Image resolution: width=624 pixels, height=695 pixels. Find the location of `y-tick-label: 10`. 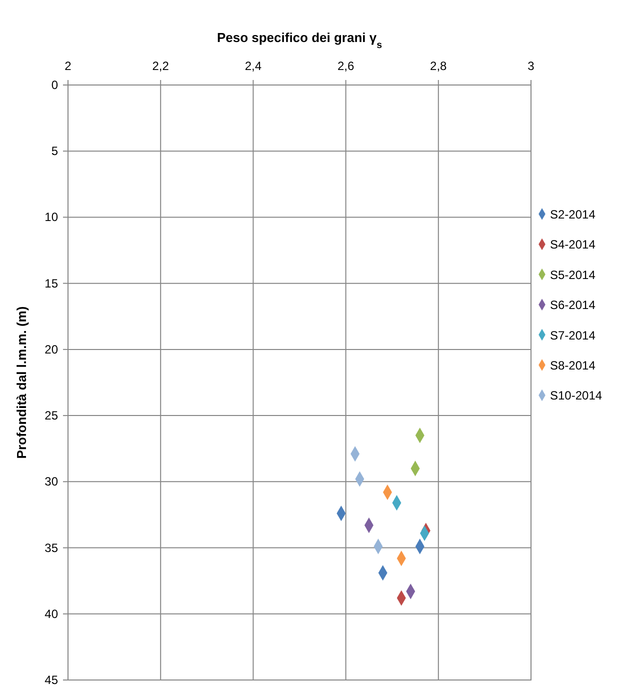

y-tick-label: 10 is located at coordinates (51, 217).